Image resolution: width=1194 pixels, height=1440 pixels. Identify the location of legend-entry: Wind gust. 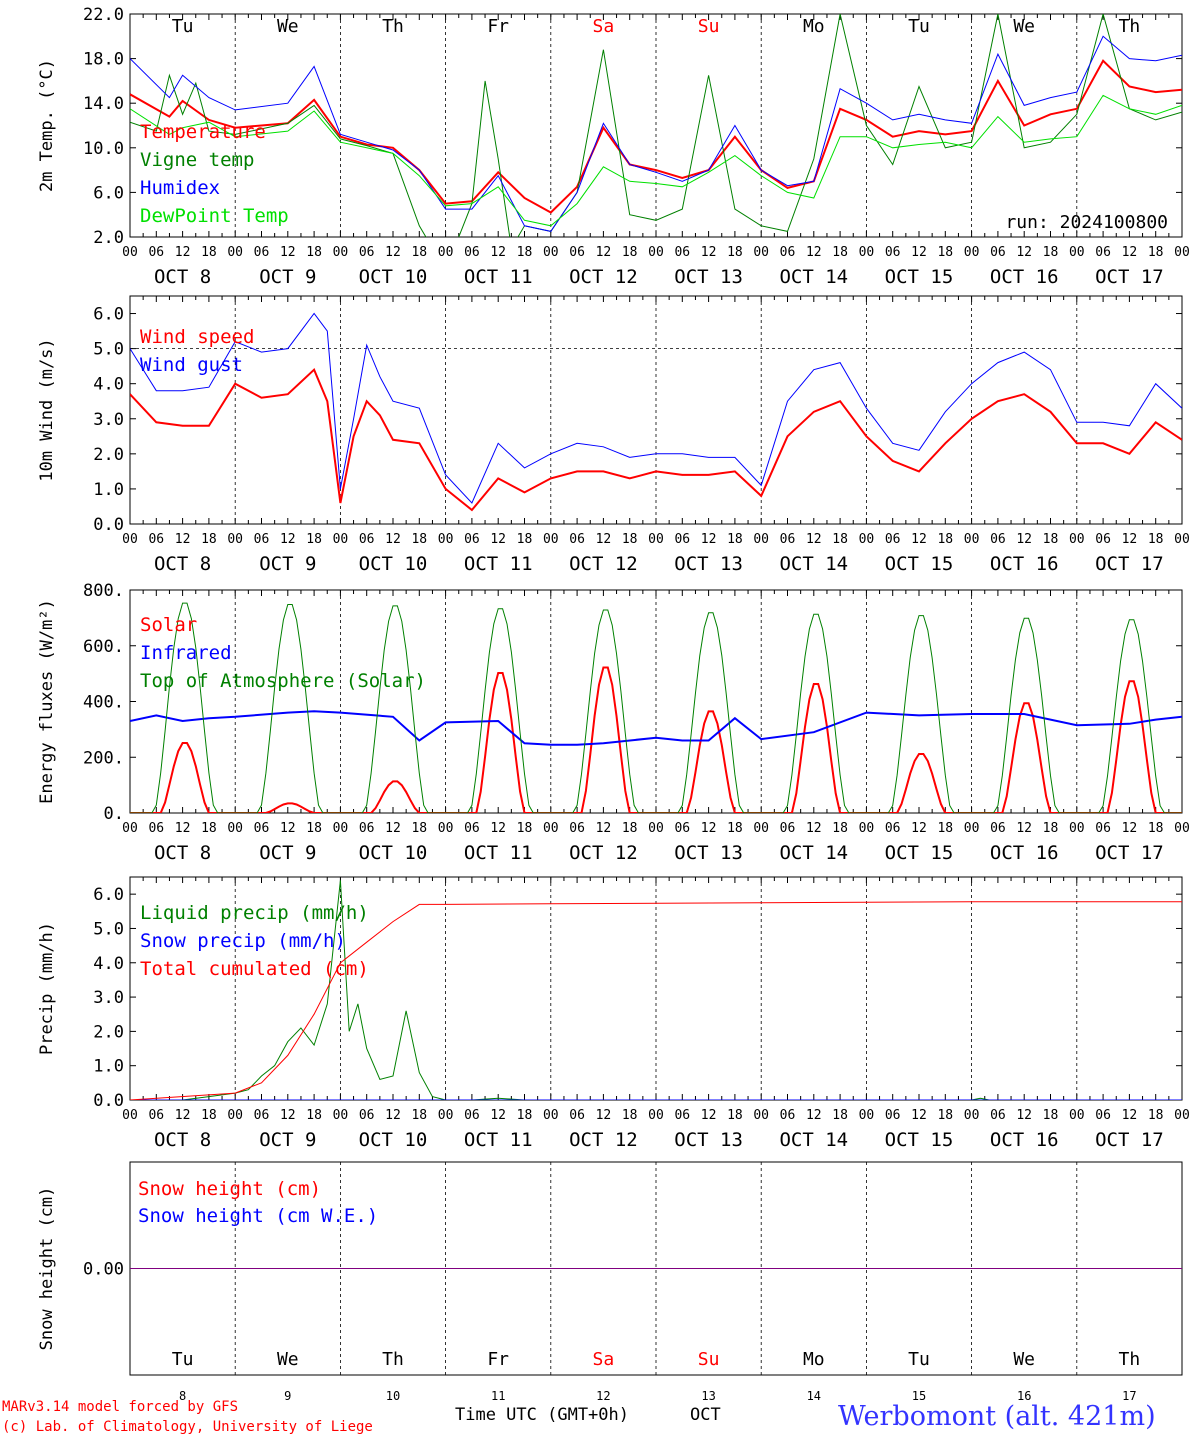
(191, 365).